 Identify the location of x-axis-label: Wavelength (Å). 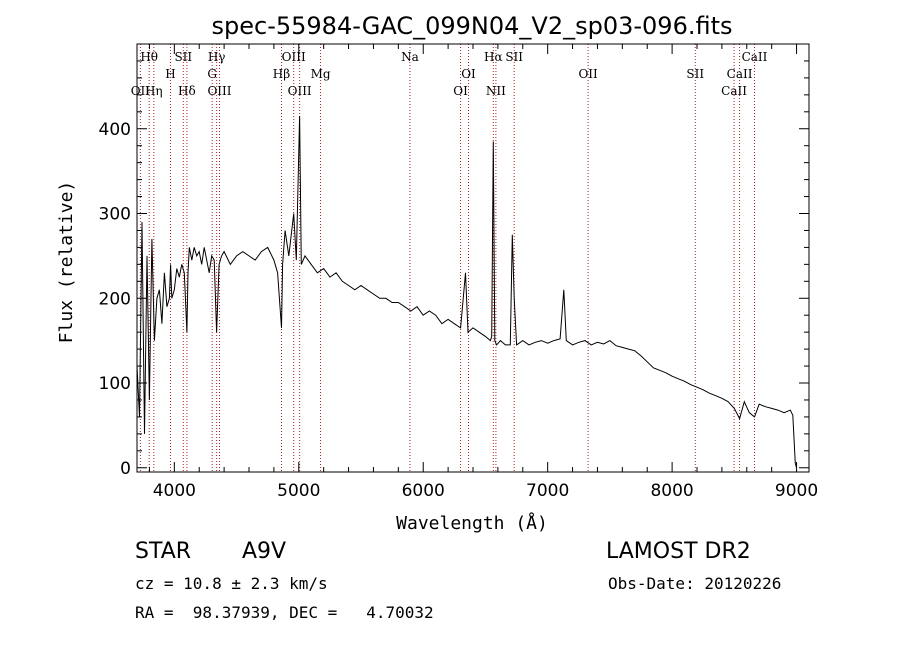
(472, 523).